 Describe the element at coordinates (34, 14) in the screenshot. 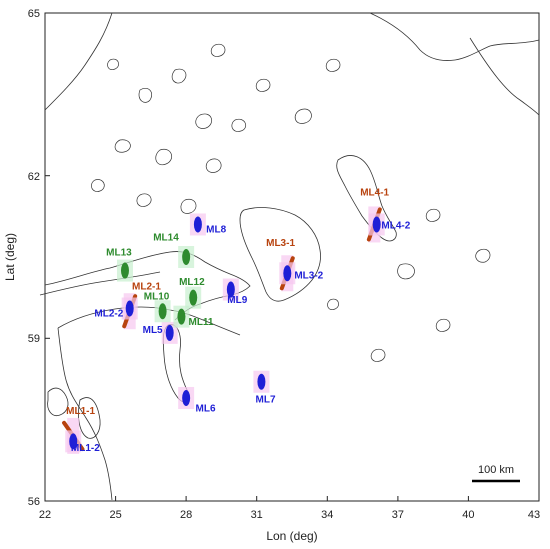

I see `y-tick-label: 65` at that location.